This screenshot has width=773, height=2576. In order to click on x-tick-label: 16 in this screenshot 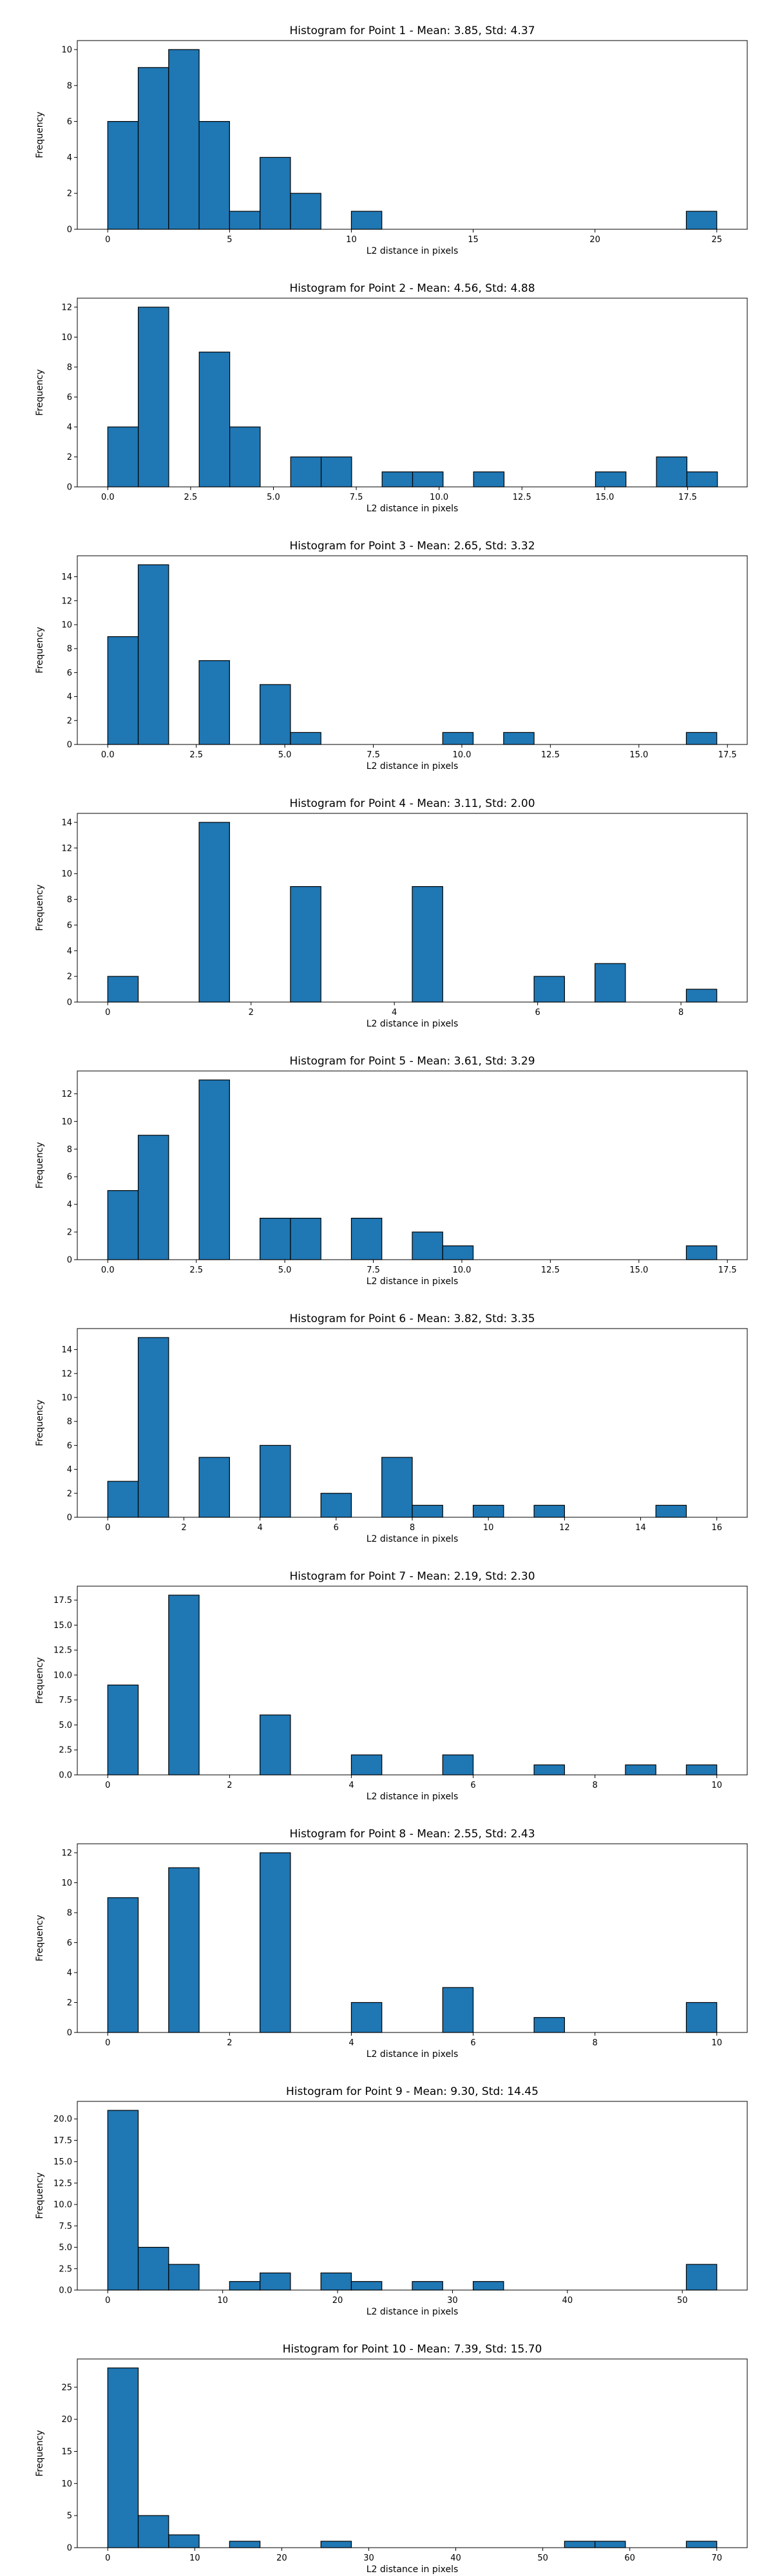, I will do `click(716, 1528)`.